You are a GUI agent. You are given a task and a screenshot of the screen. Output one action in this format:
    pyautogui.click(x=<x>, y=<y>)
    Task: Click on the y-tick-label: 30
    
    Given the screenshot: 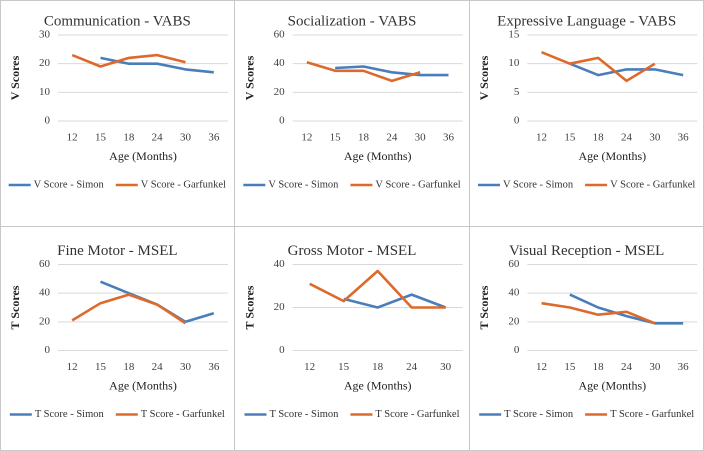 What is the action you would take?
    pyautogui.click(x=45, y=35)
    